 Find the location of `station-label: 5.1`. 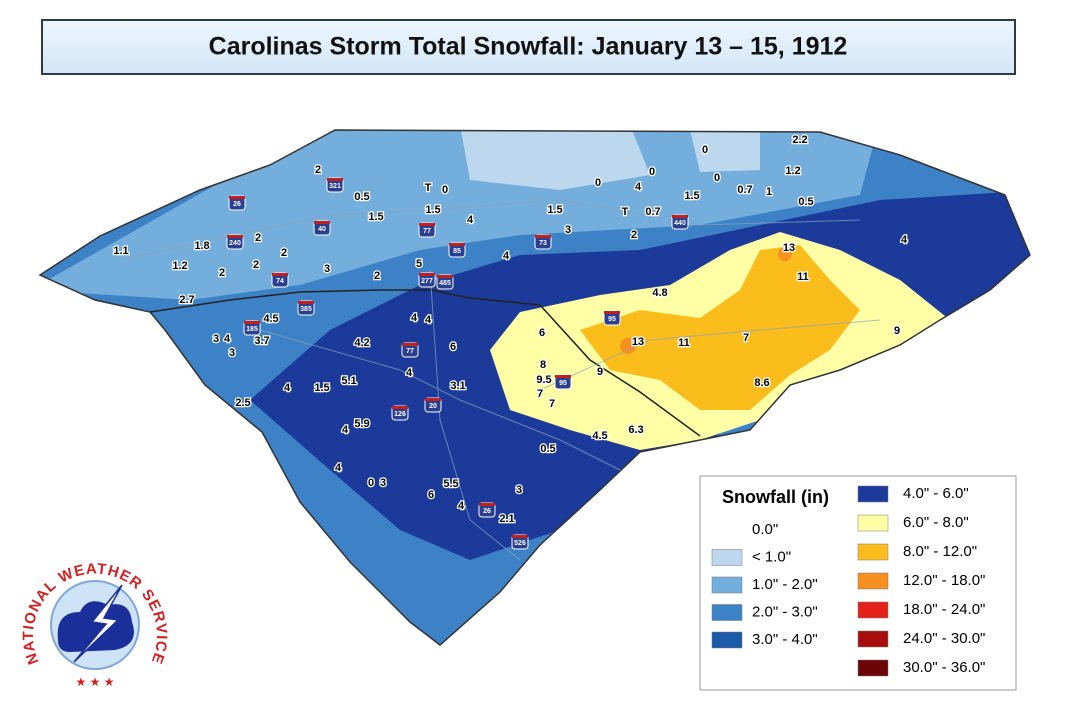

station-label: 5.1 is located at coordinates (348, 381).